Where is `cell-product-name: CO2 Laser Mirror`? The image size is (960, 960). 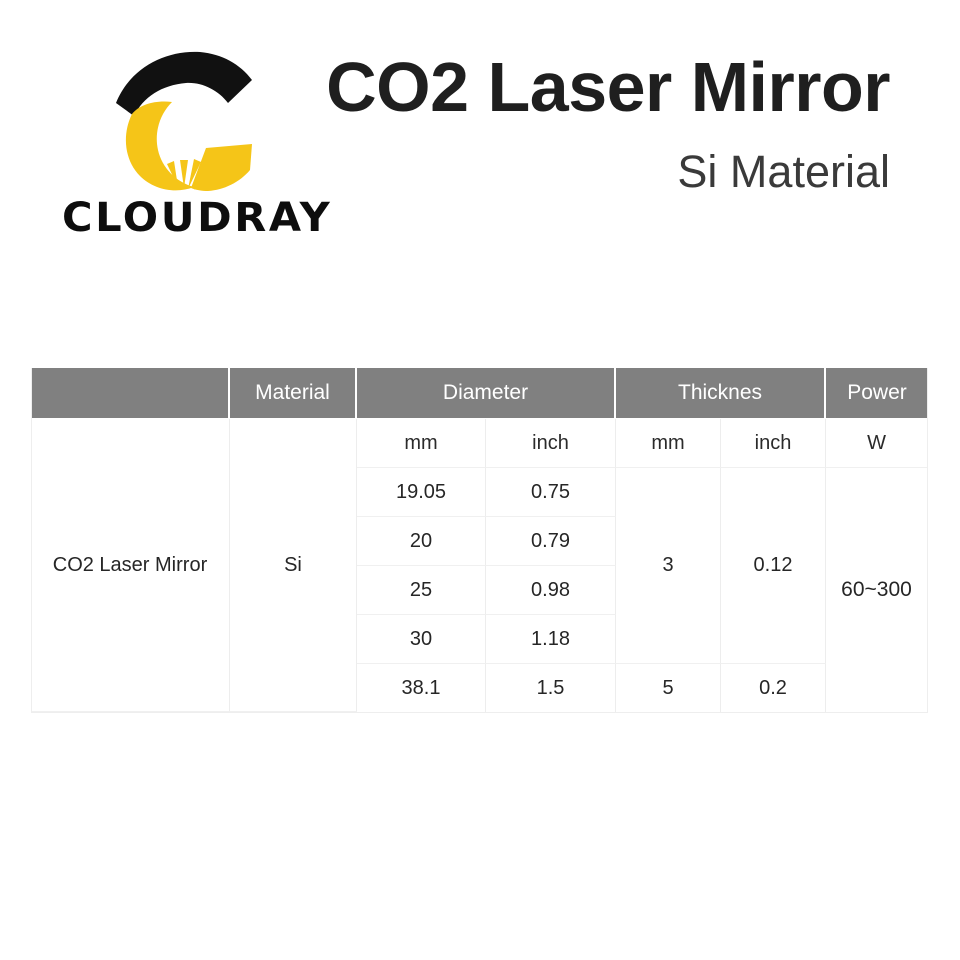 cell-product-name: CO2 Laser Mirror is located at coordinates (130, 565).